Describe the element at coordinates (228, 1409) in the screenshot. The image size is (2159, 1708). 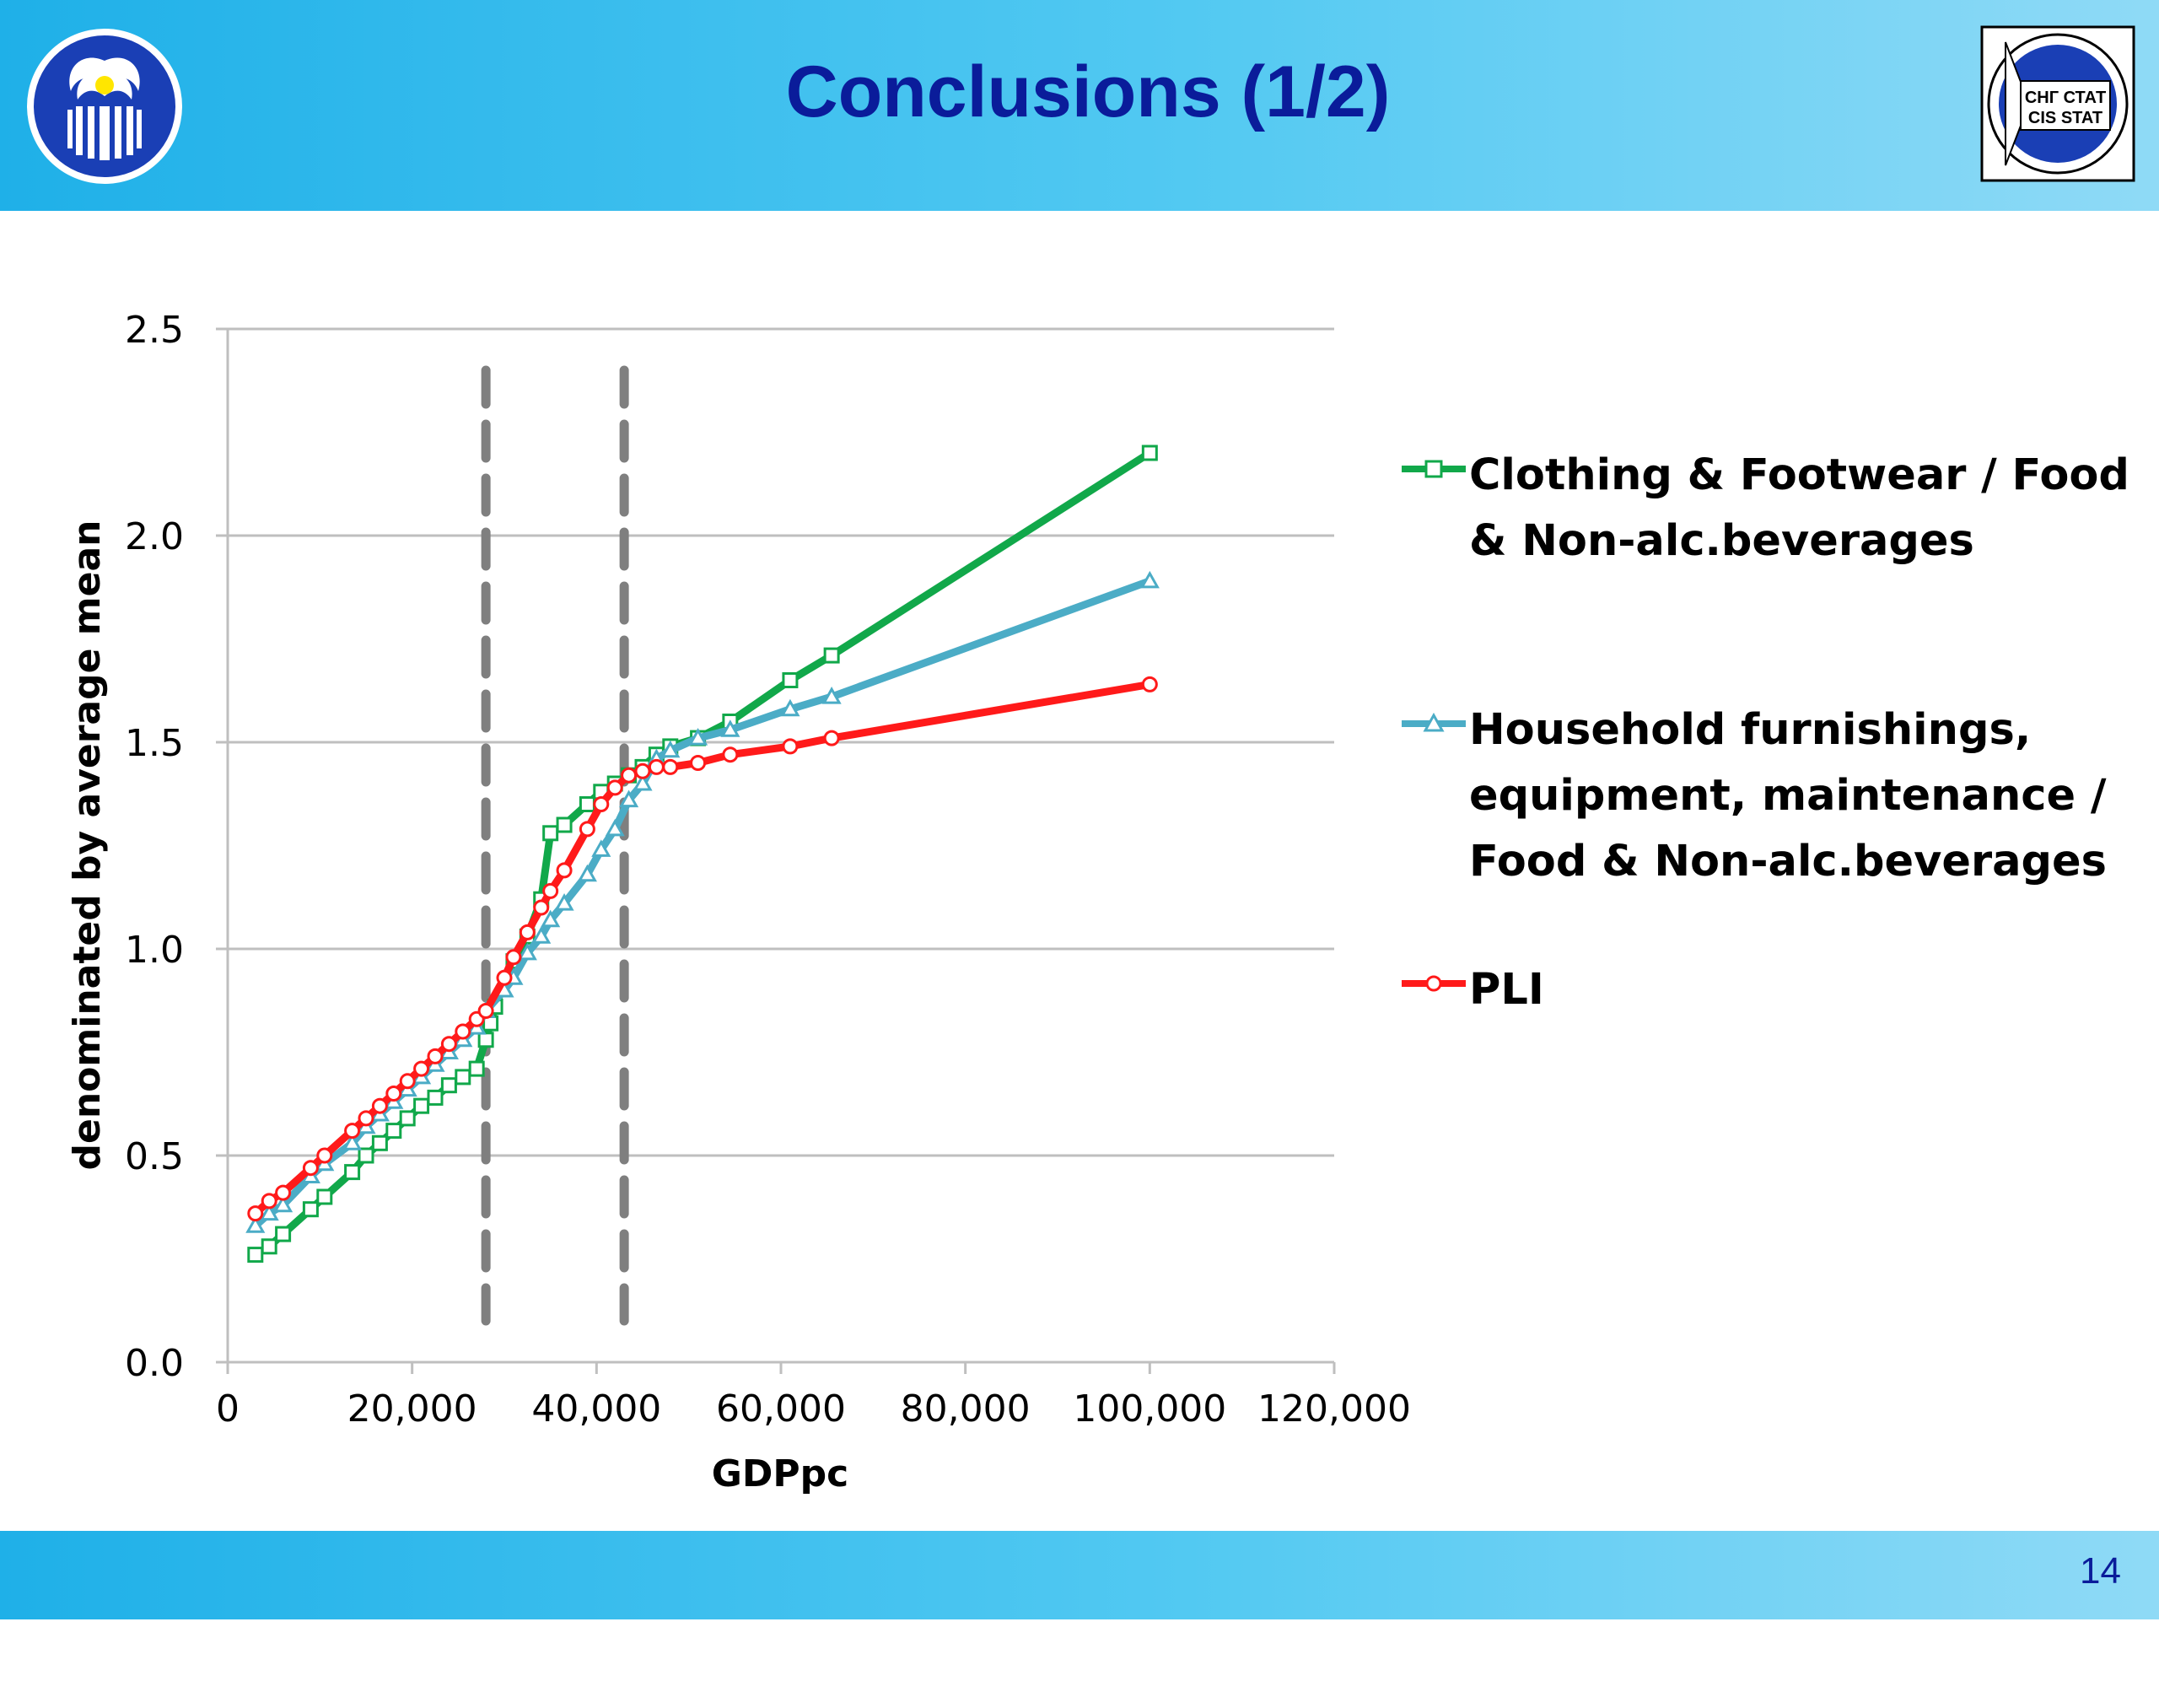
I see `x-tick-label: 0` at that location.